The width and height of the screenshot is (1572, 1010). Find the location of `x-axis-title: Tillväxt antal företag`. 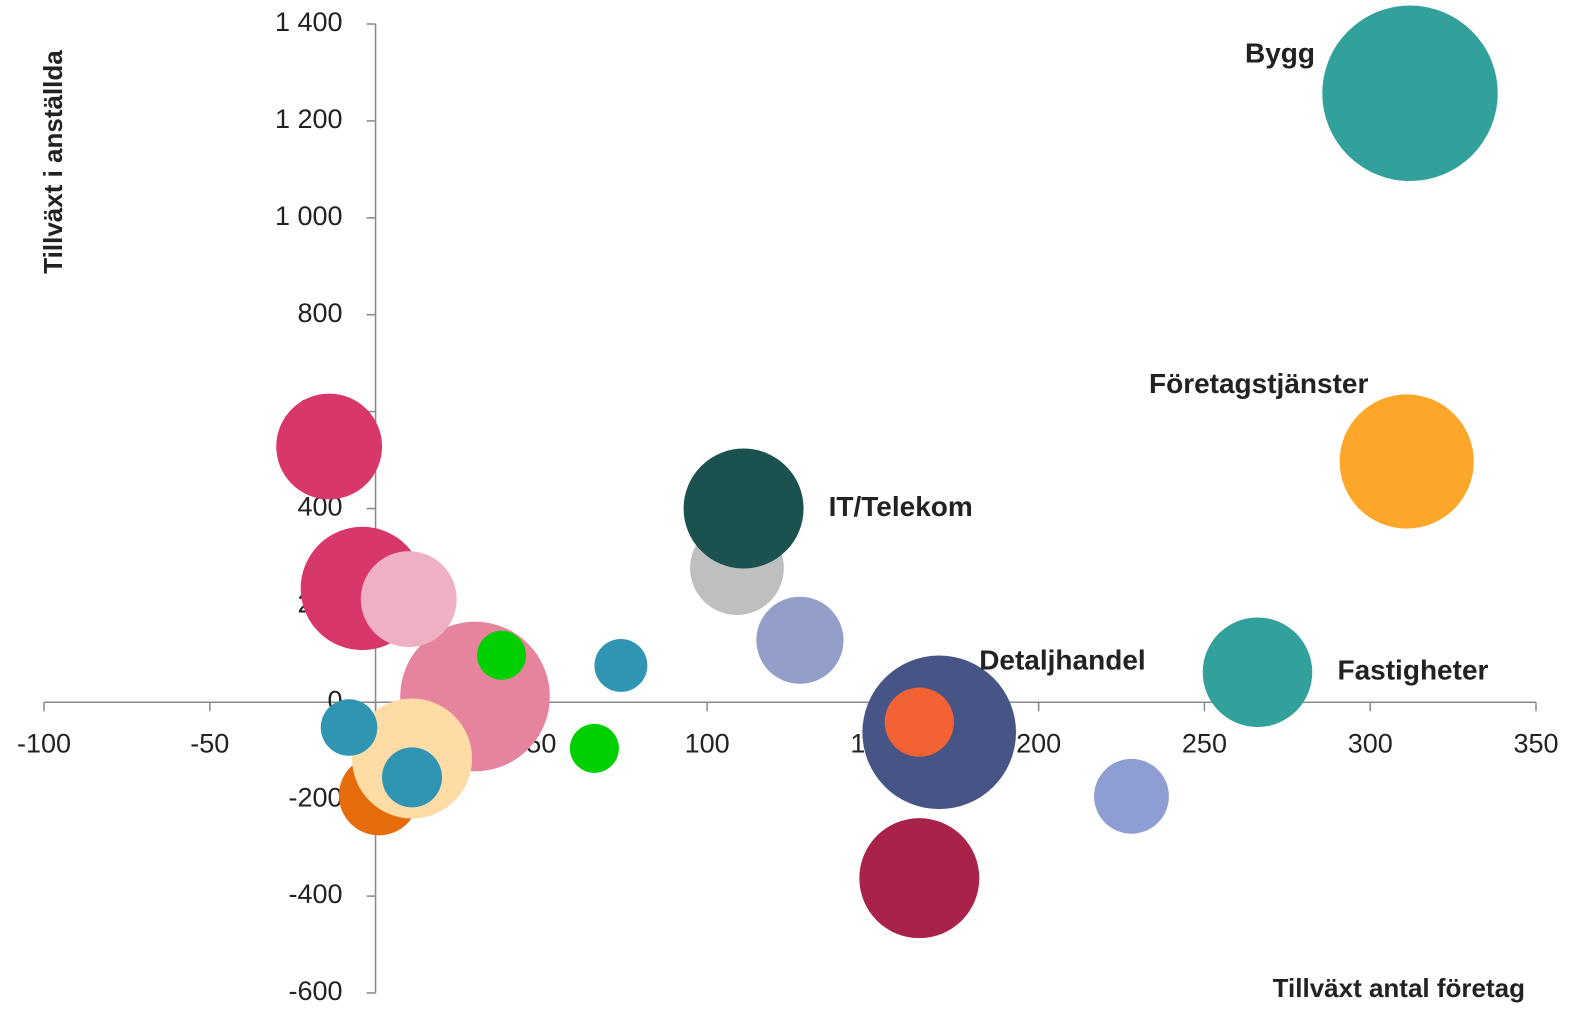

x-axis-title: Tillväxt antal företag is located at coordinates (1399, 988).